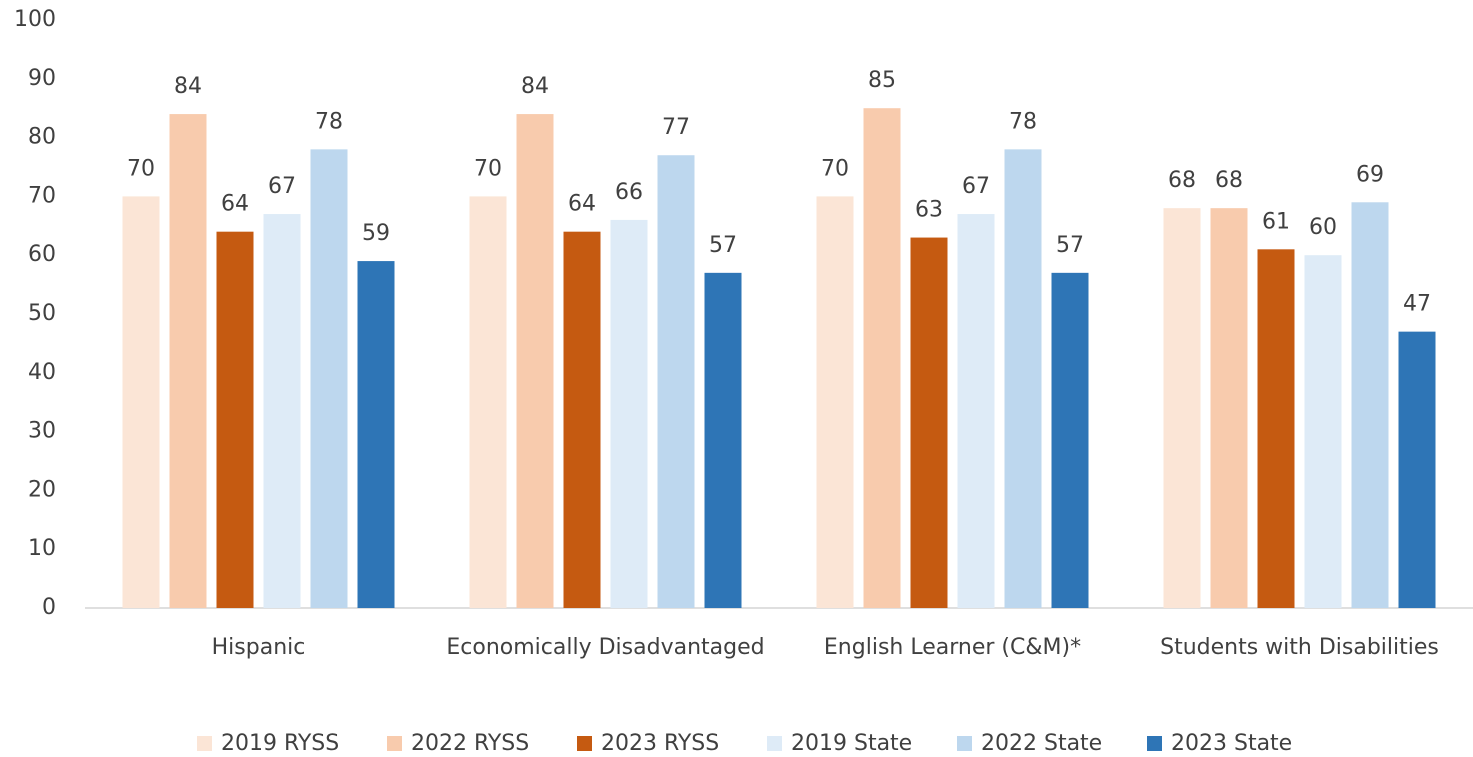 This screenshot has width=1473, height=757. Describe the element at coordinates (1276, 221) in the screenshot. I see `data-label: 61` at that location.